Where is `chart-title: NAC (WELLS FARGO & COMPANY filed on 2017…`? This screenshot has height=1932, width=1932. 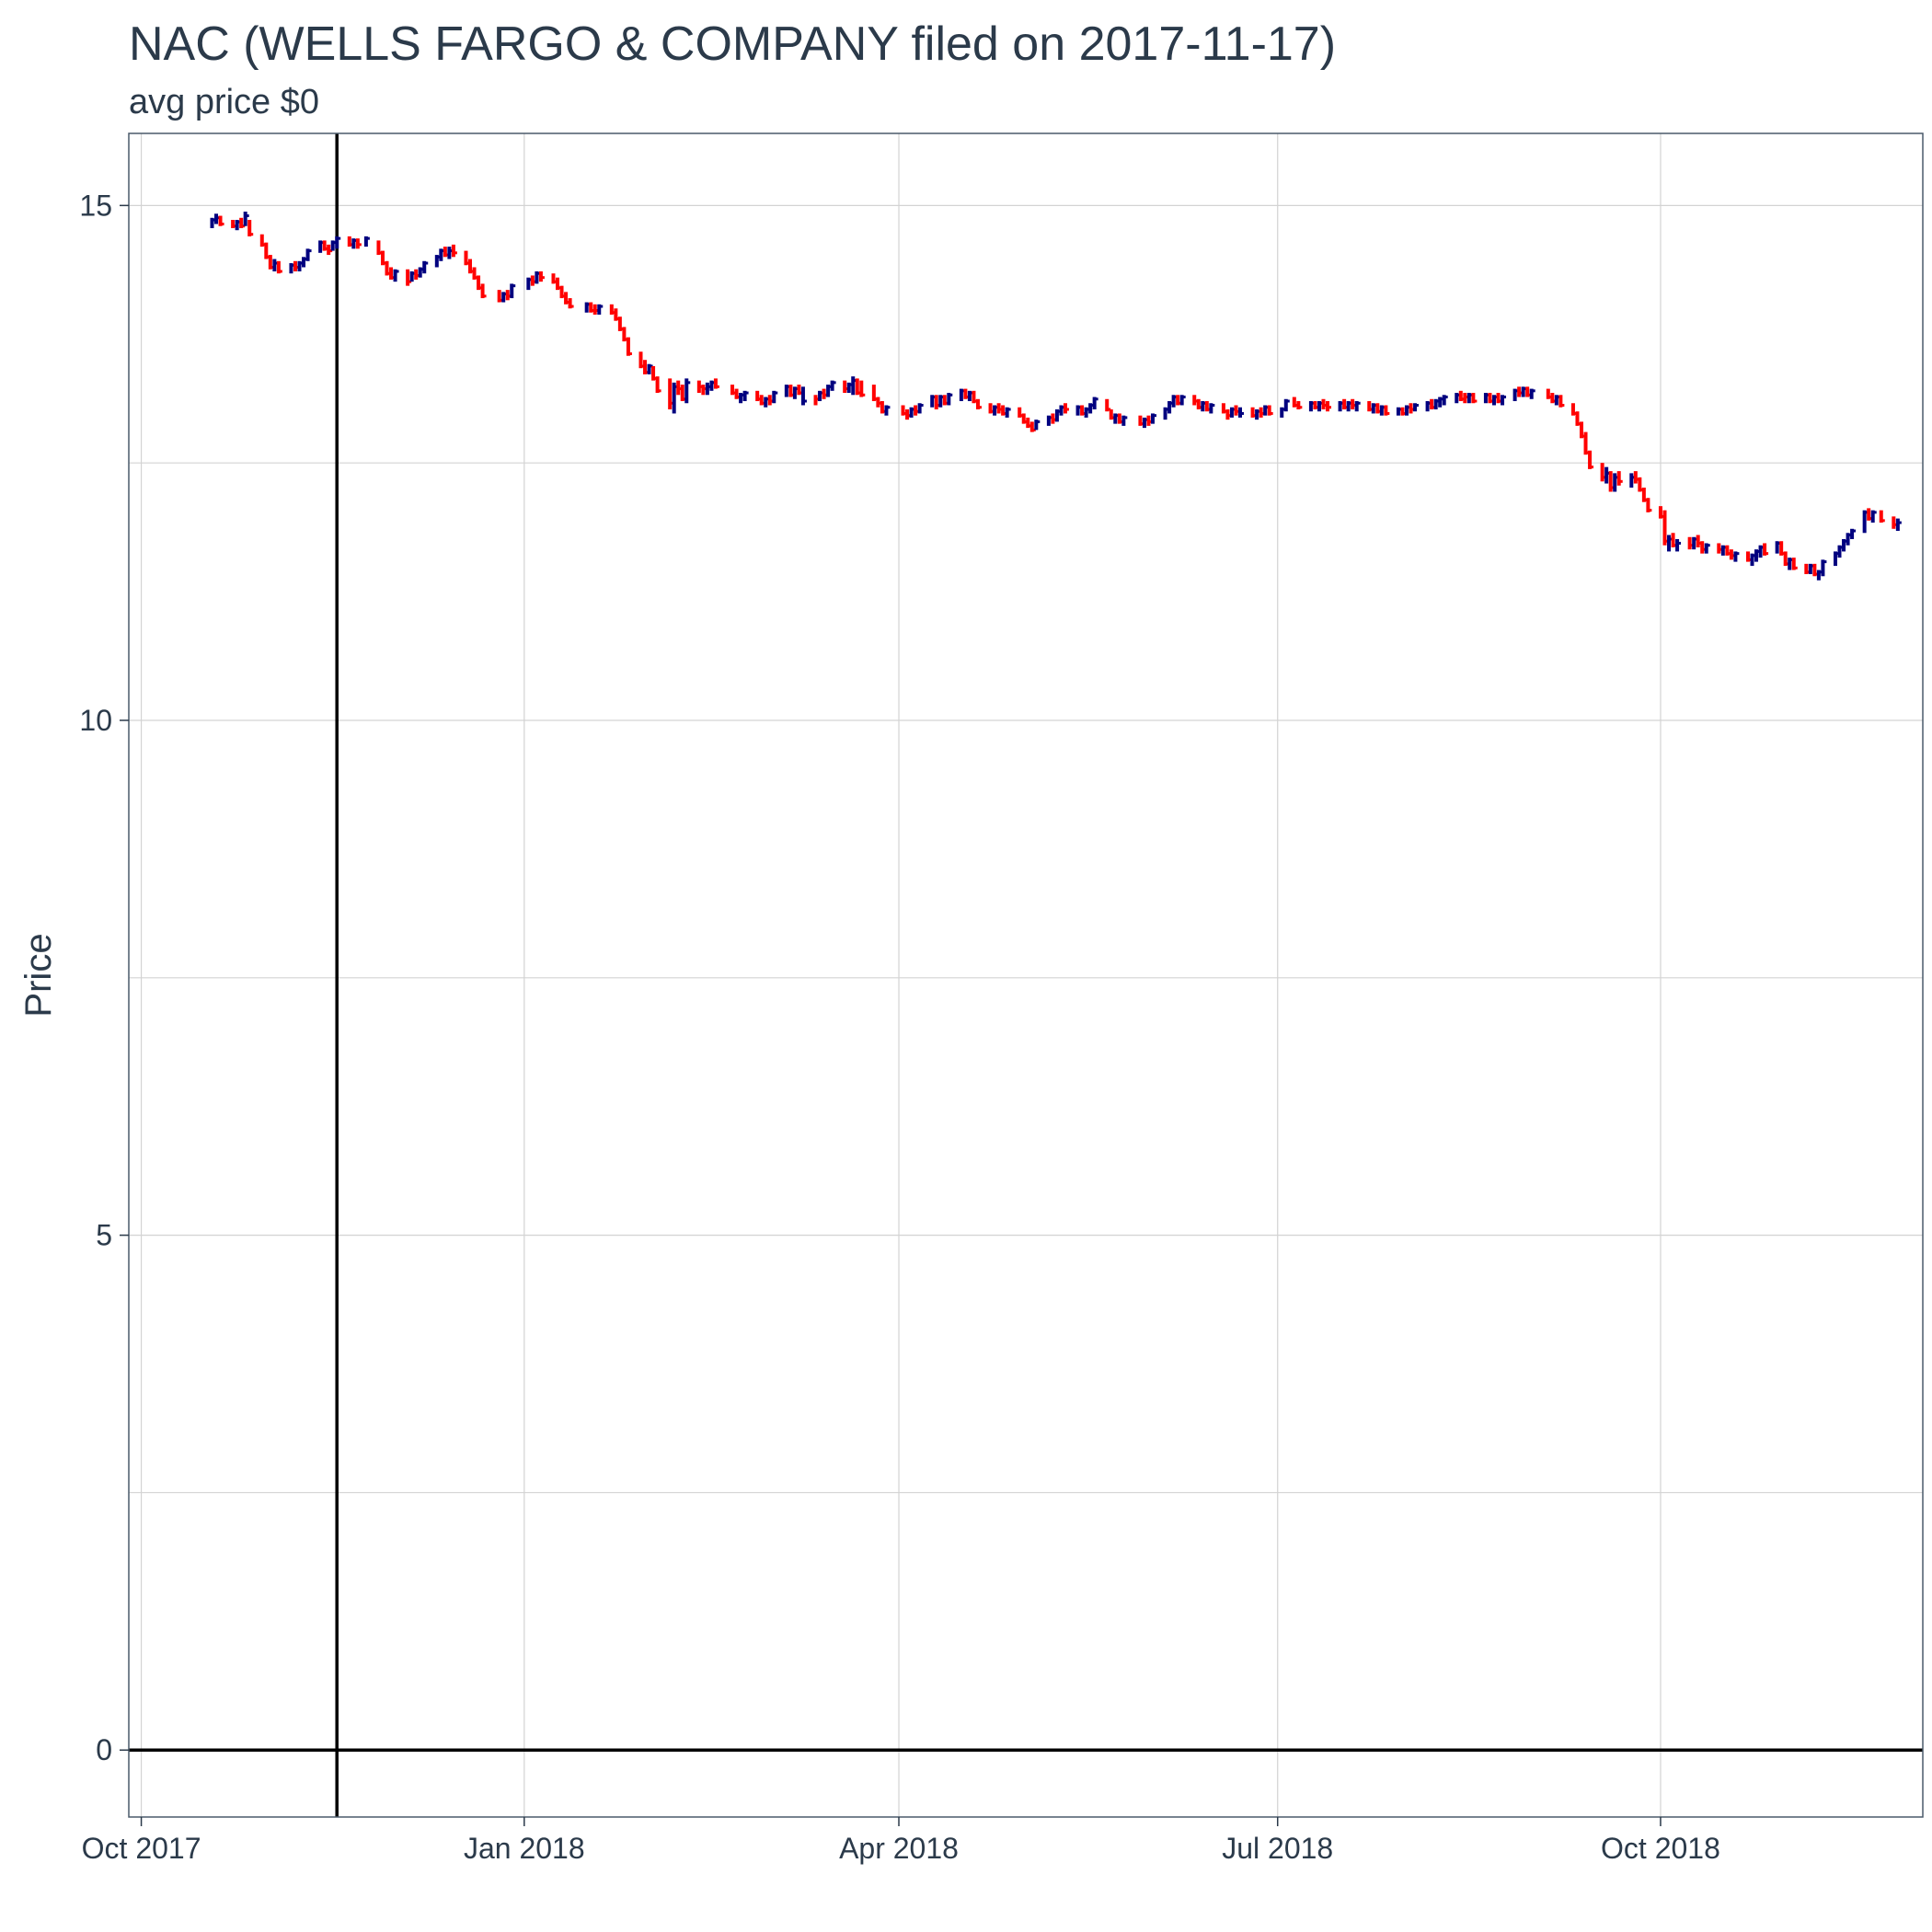 chart-title: NAC (WELLS FARGO & COMPANY filed on 2017… is located at coordinates (733, 44).